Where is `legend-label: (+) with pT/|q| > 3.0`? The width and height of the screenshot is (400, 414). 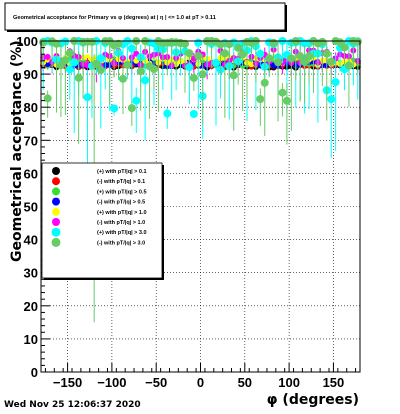 legend-label: (+) with pT/|q| > 3.0 is located at coordinates (122, 233).